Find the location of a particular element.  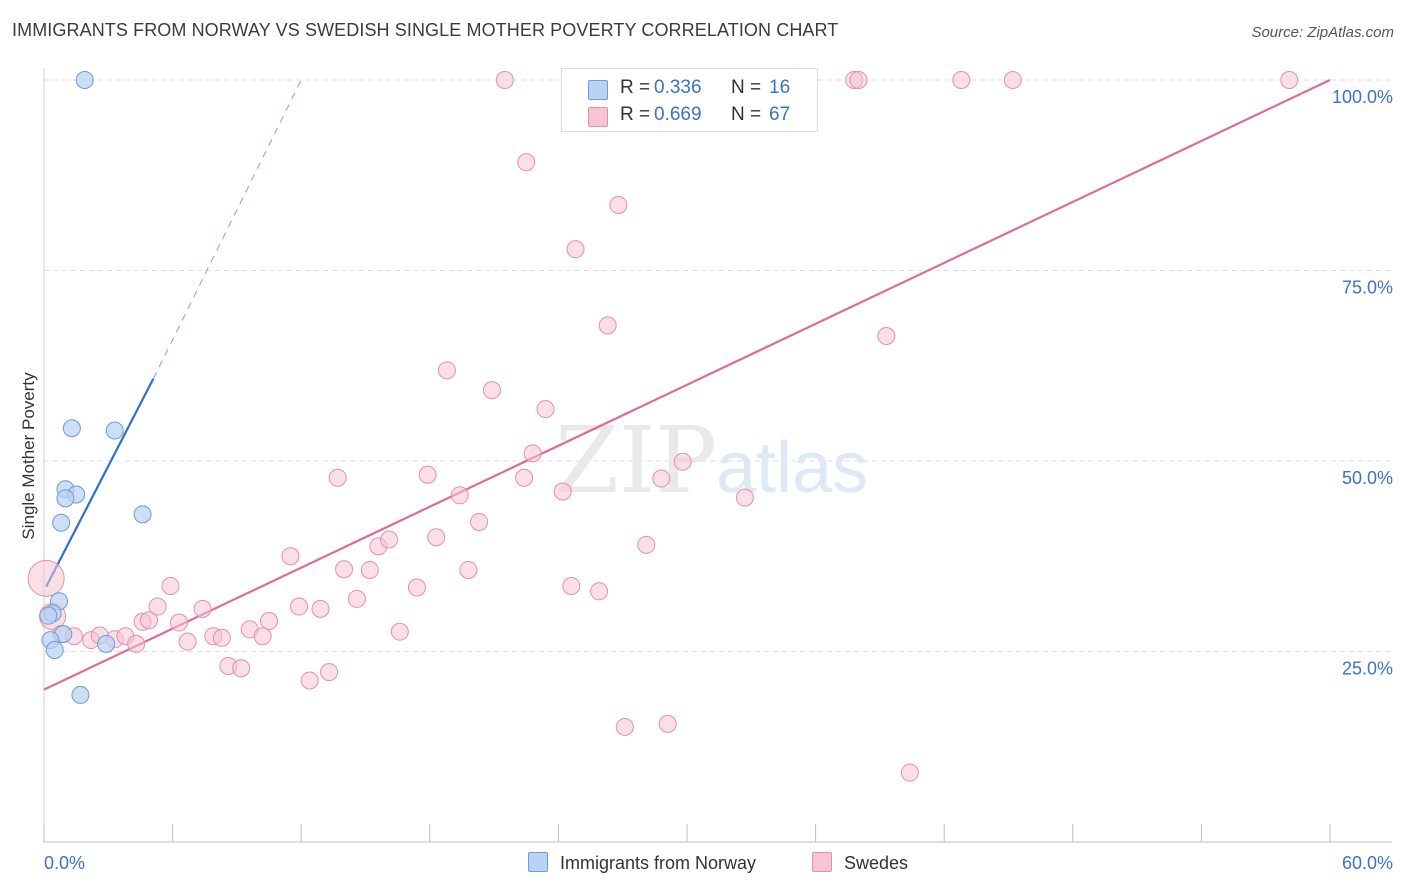

y-tick-label: 25.0% is located at coordinates (1367, 669).